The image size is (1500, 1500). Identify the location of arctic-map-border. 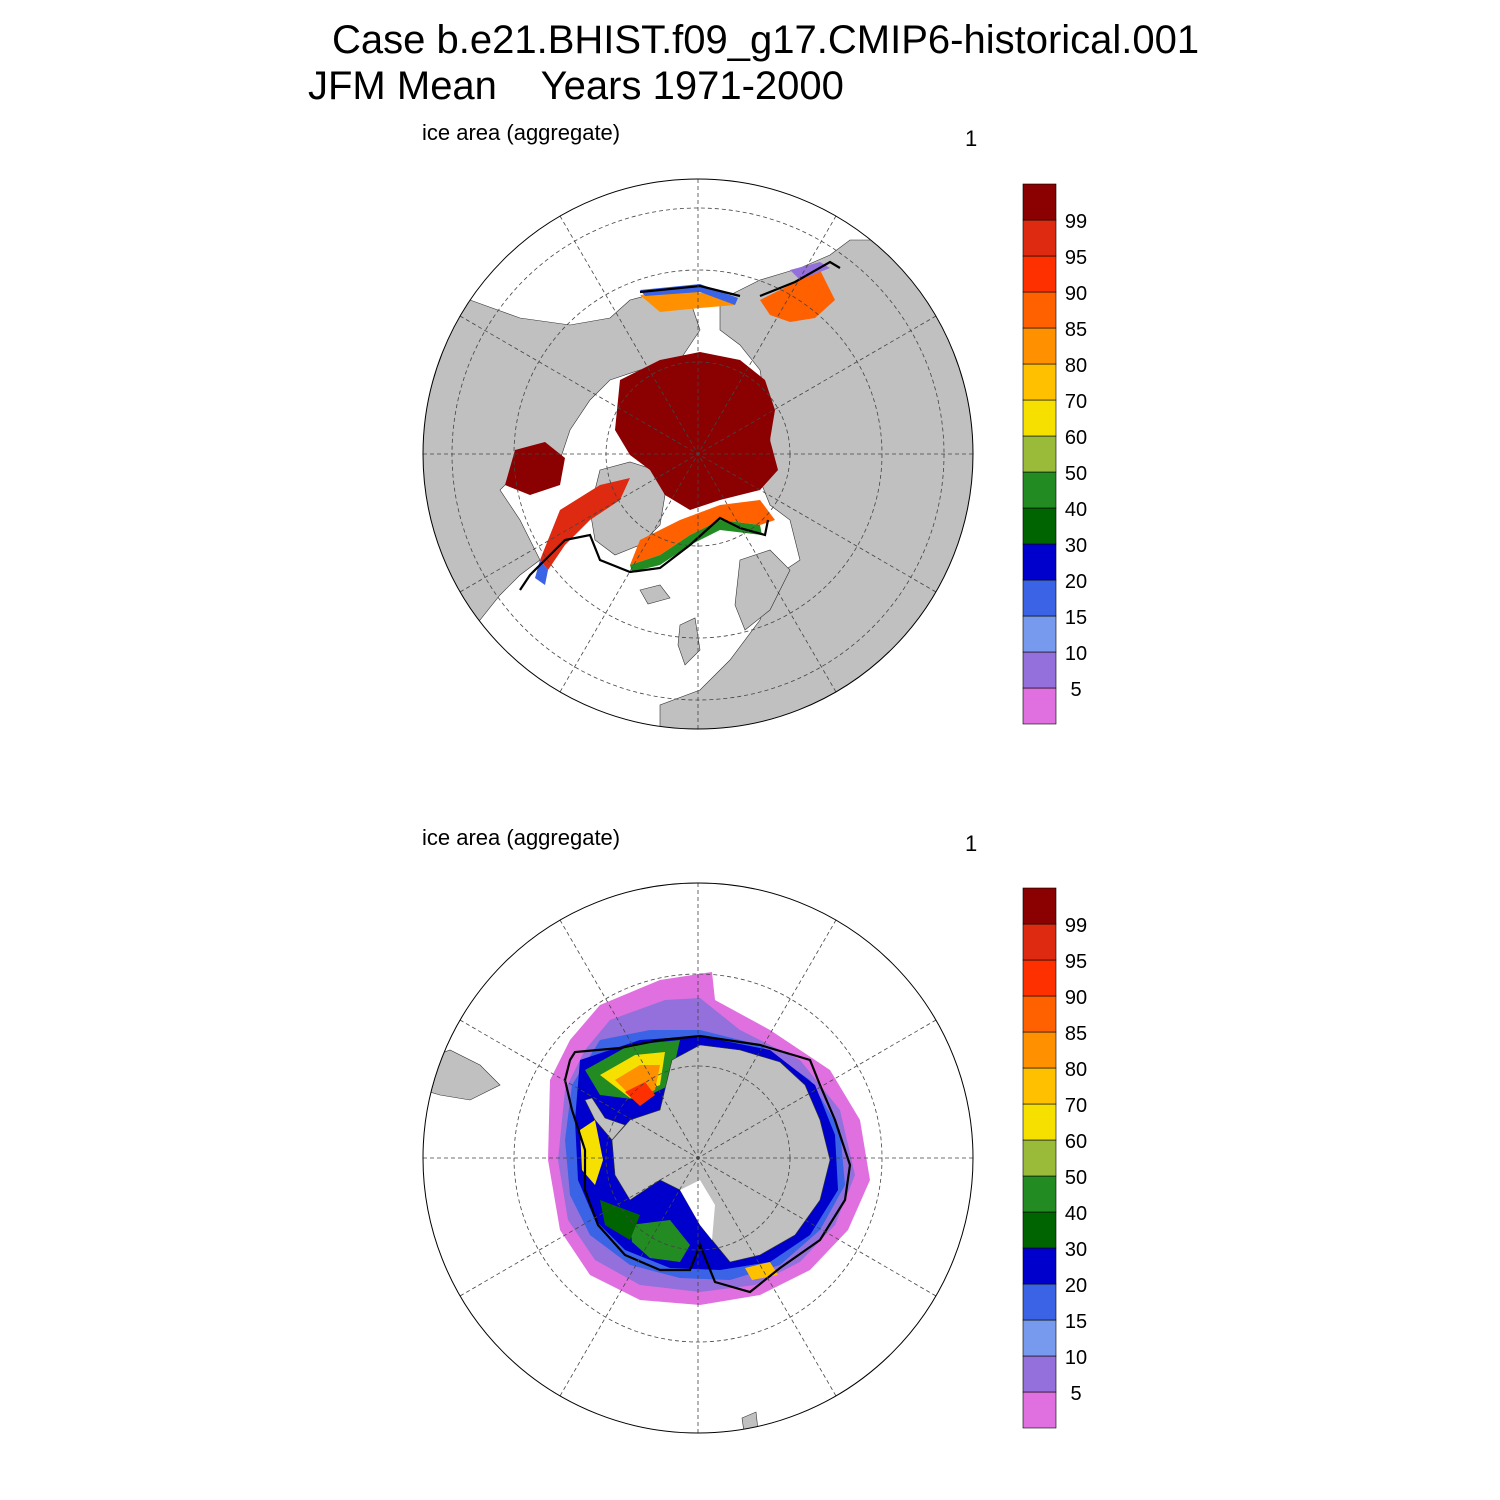
(698, 454).